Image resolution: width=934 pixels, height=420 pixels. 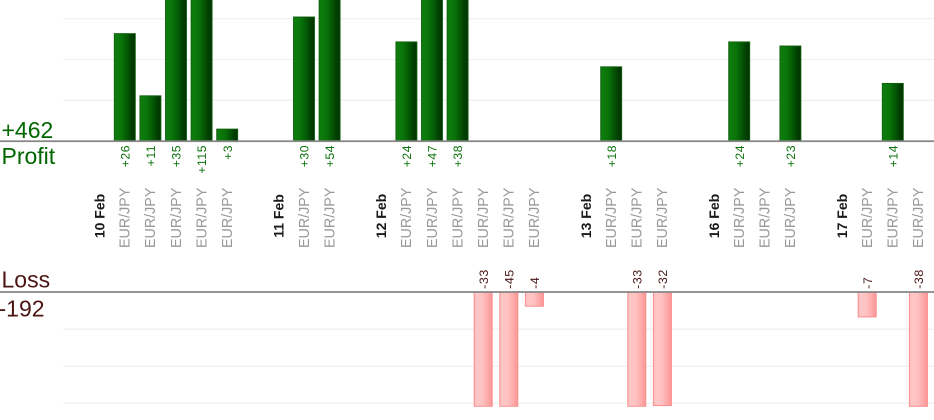 What do you see at coordinates (586, 216) in the screenshot?
I see `svg-text: 13 Feb` at bounding box center [586, 216].